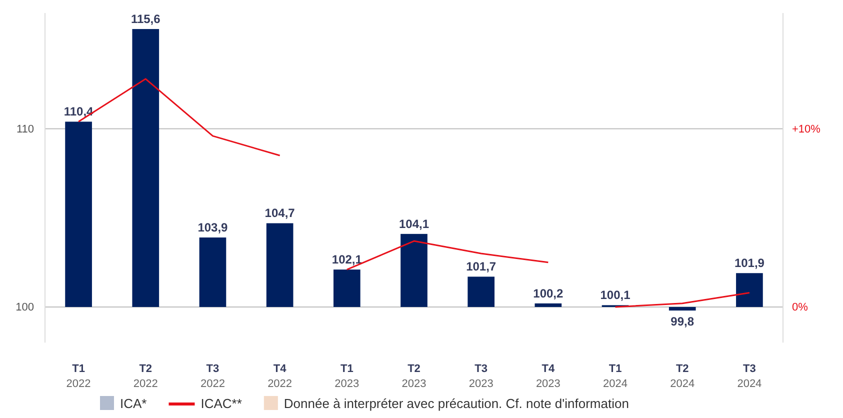  What do you see at coordinates (749, 263) in the screenshot?
I see `data-label: 101,9` at bounding box center [749, 263].